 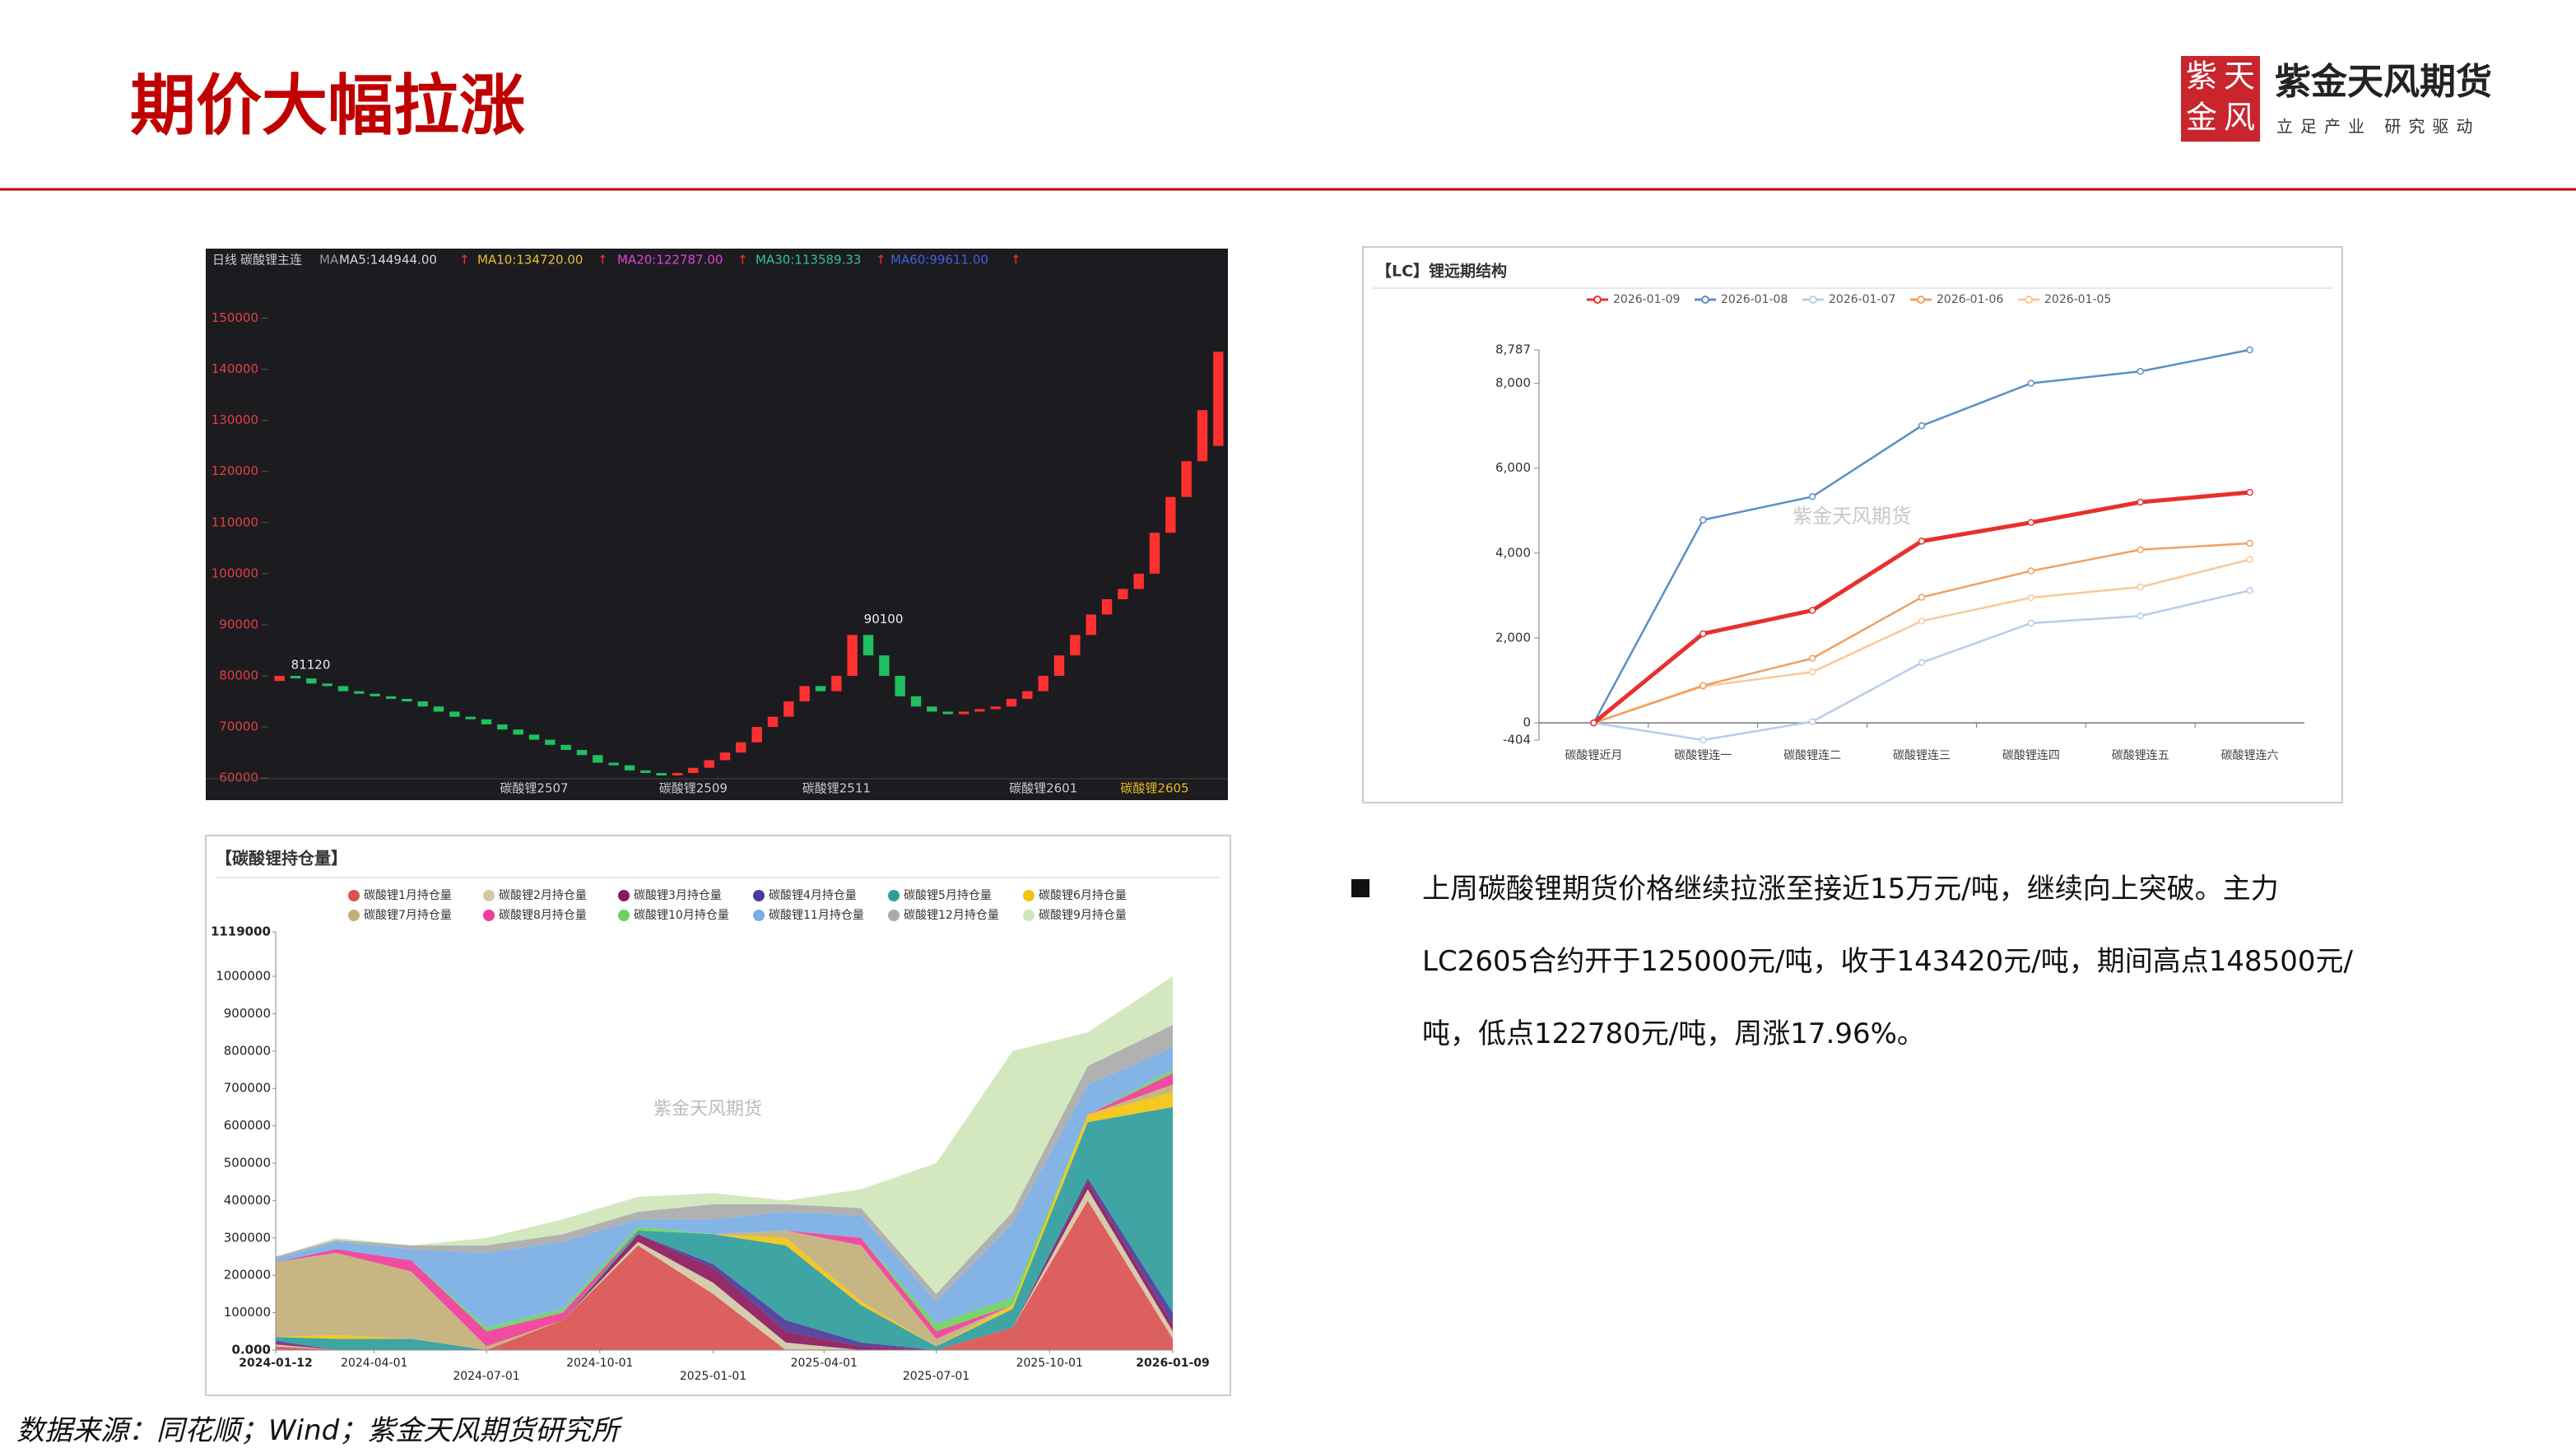 What do you see at coordinates (1513, 349) in the screenshot?
I see `y-tick-label: 8,787` at bounding box center [1513, 349].